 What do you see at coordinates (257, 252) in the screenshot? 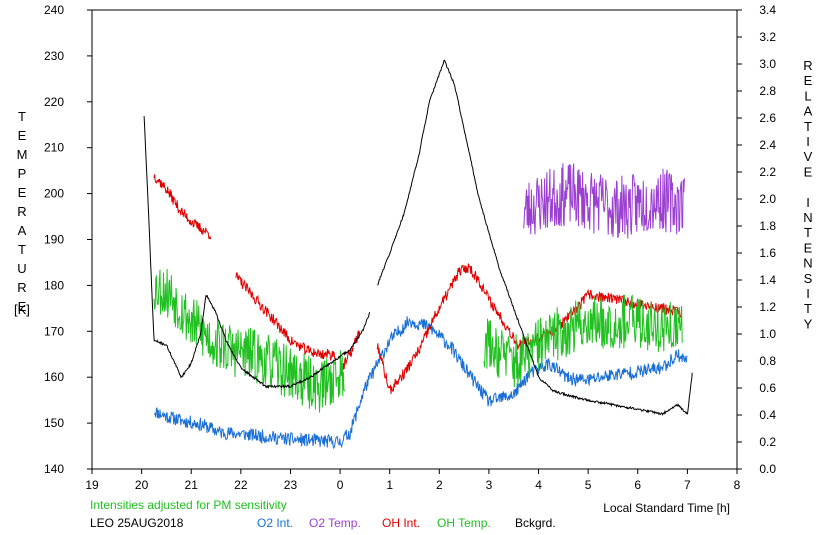
I see `series-line-bckgrd` at bounding box center [257, 252].